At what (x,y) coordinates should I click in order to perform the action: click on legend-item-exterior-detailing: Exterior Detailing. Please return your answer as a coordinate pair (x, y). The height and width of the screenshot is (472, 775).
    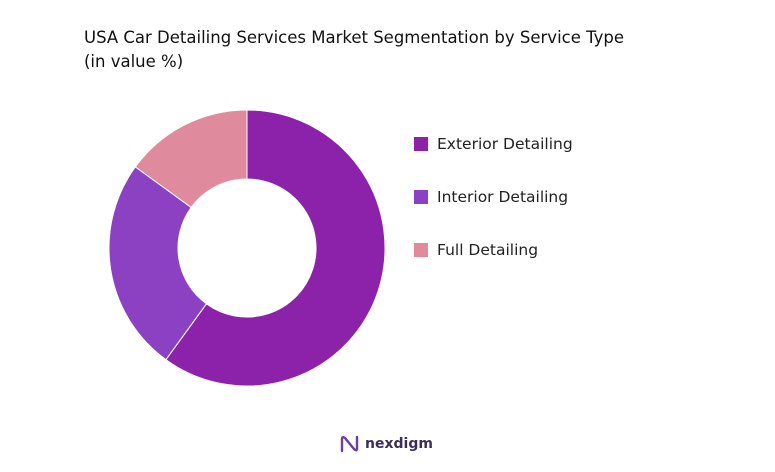
    Looking at the image, I should click on (493, 144).